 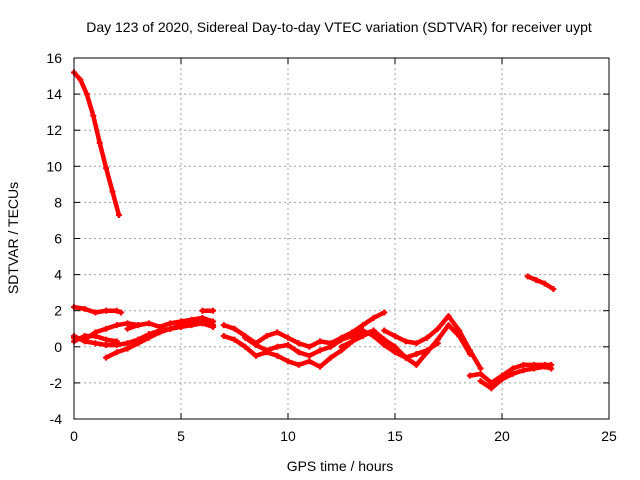 I want to click on x-tick-label: 0, so click(x=74, y=436).